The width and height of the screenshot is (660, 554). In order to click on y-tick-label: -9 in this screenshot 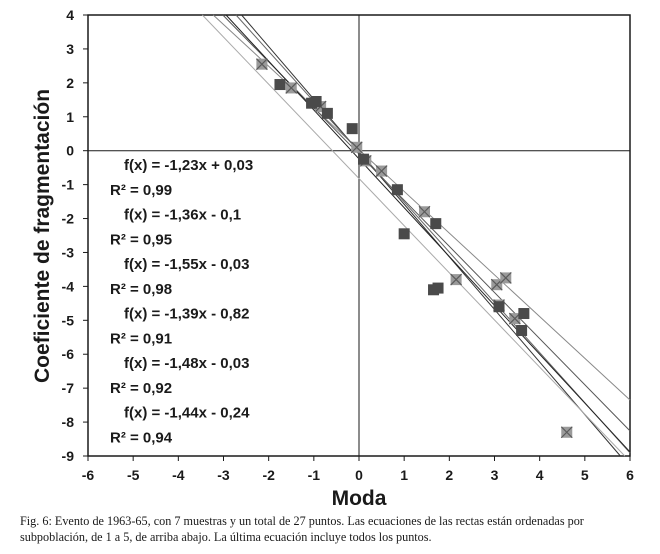, I will do `click(68, 456)`.